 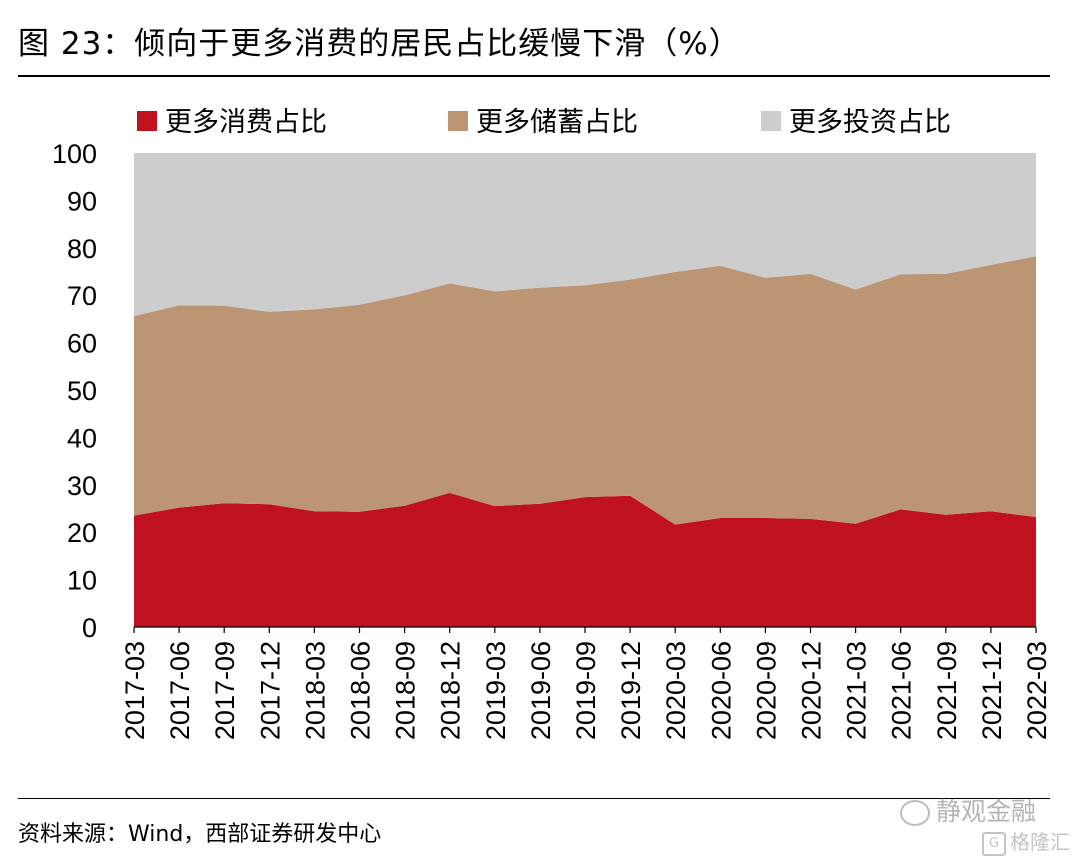 What do you see at coordinates (180, 690) in the screenshot?
I see `x-tick-label: 2017-06` at bounding box center [180, 690].